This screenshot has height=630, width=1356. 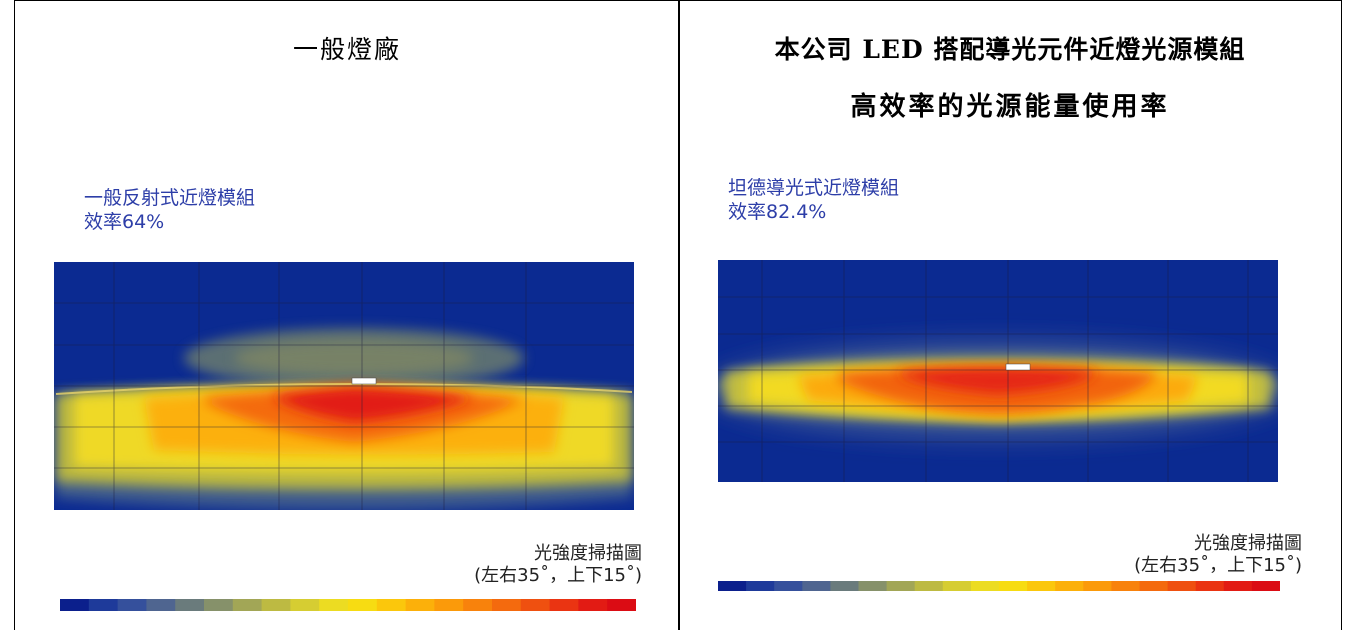 What do you see at coordinates (1248, 543) in the screenshot?
I see `right-caption-title: 光強度掃描圖` at bounding box center [1248, 543].